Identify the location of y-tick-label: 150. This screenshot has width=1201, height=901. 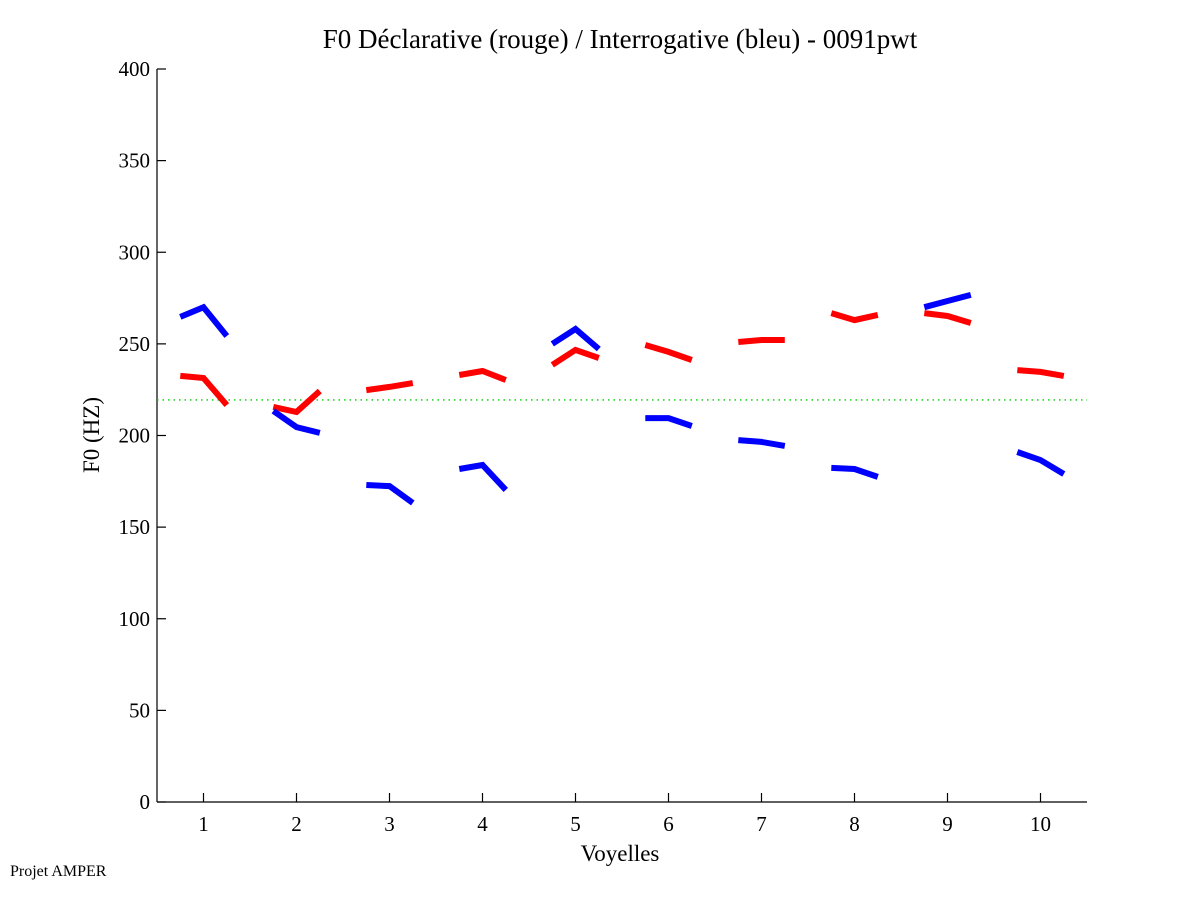
(135, 527).